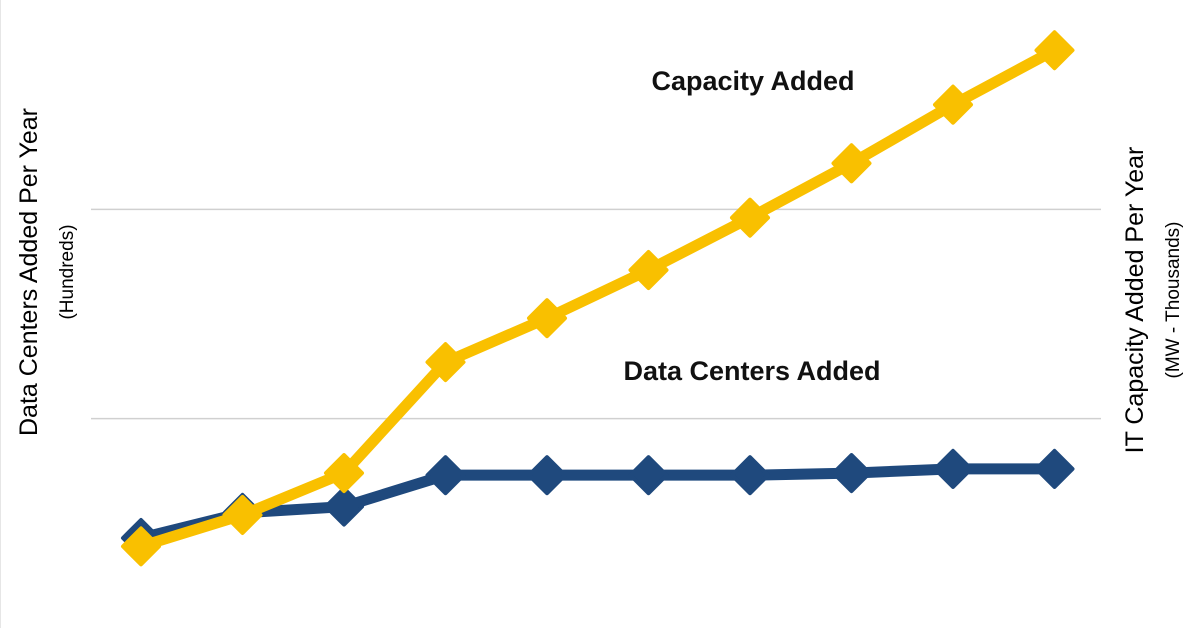 The width and height of the screenshot is (1200, 633). I want to click on series-line-data-centers-added, so click(597, 503).